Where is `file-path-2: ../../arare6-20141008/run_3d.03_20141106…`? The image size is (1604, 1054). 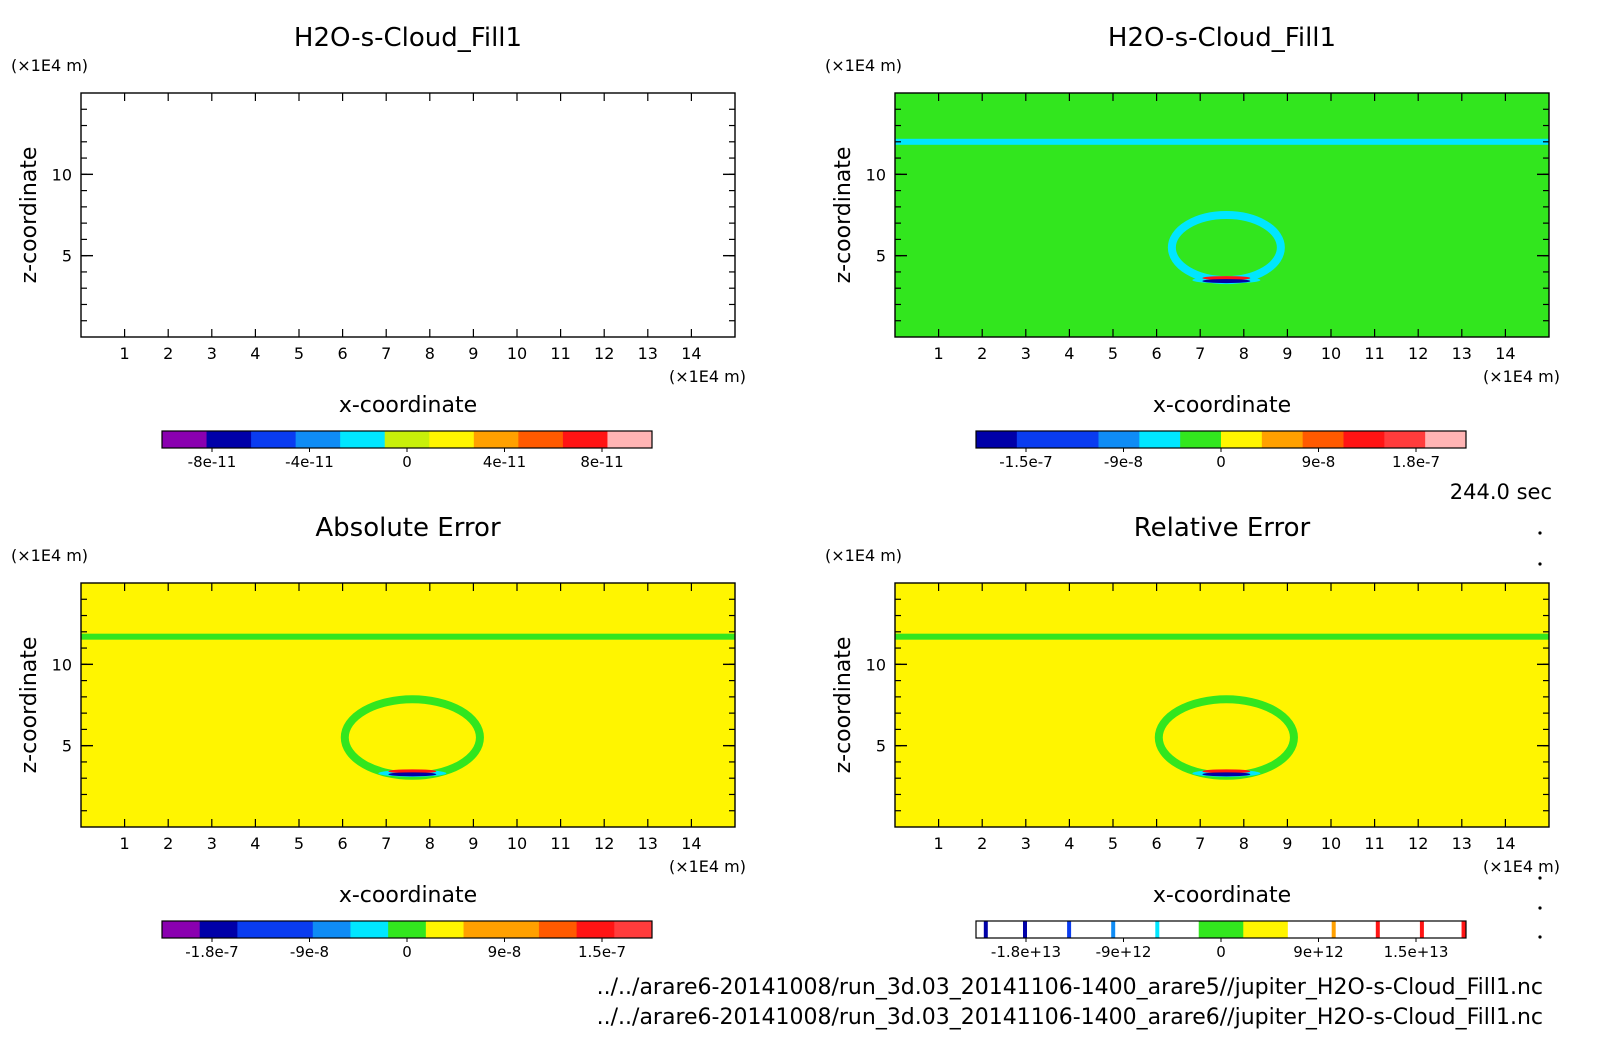
file-path-2: ../../arare6-20141008/run_3d.03_20141106… is located at coordinates (1070, 1017).